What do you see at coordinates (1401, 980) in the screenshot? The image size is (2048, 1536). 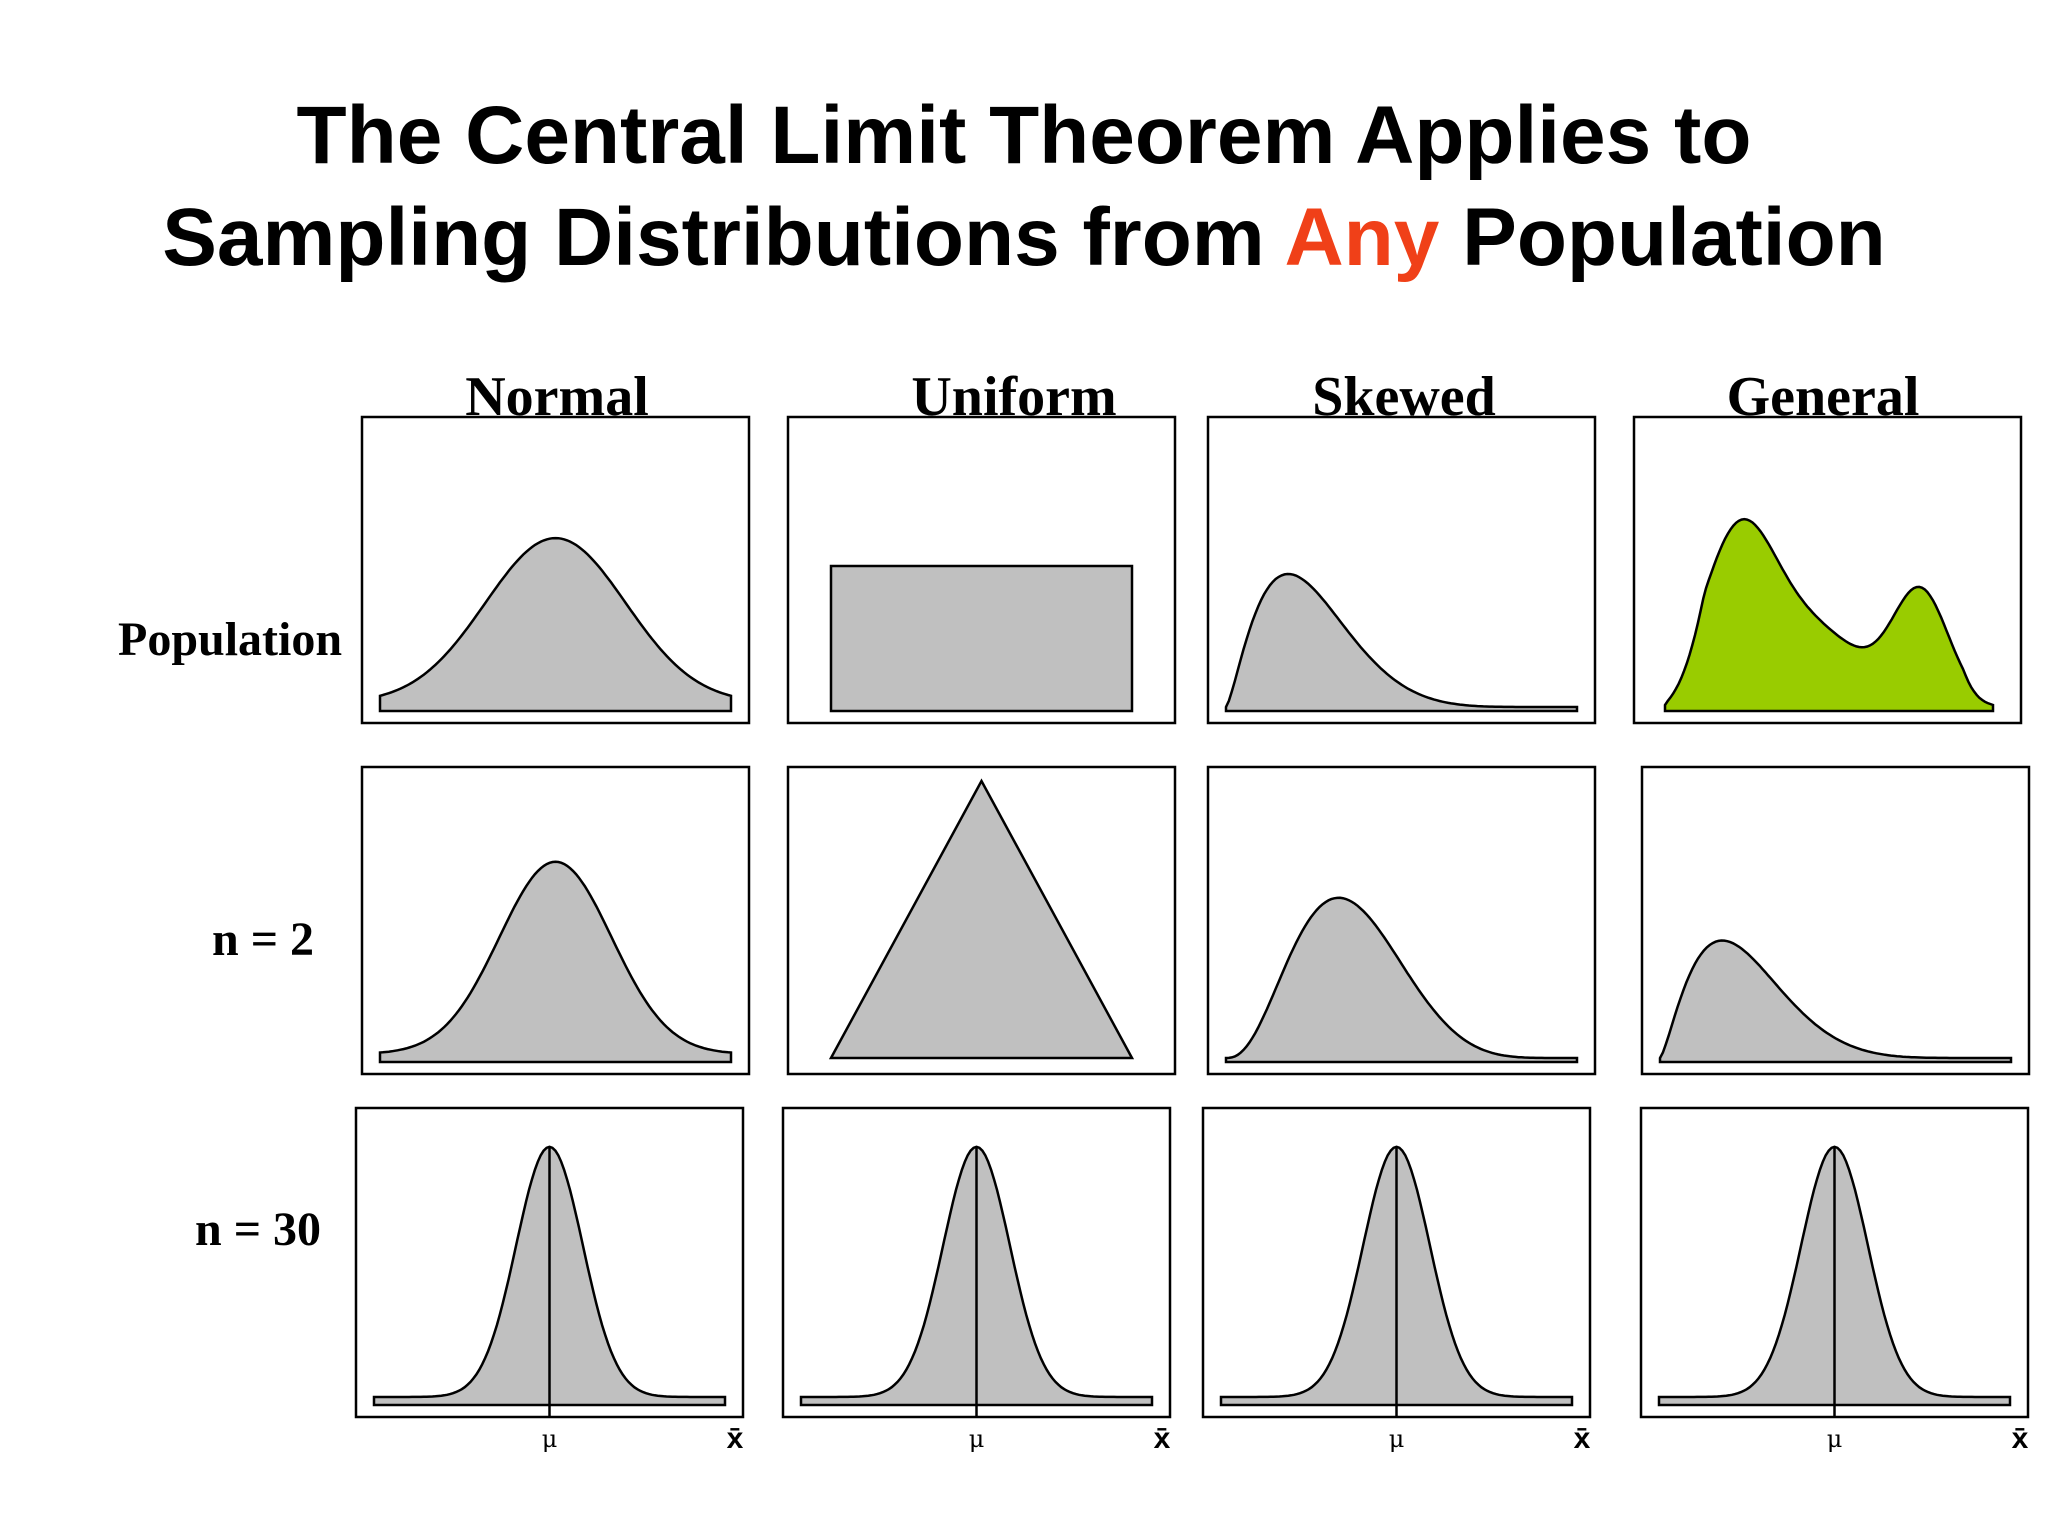 I see `skewed-n2-curve` at bounding box center [1401, 980].